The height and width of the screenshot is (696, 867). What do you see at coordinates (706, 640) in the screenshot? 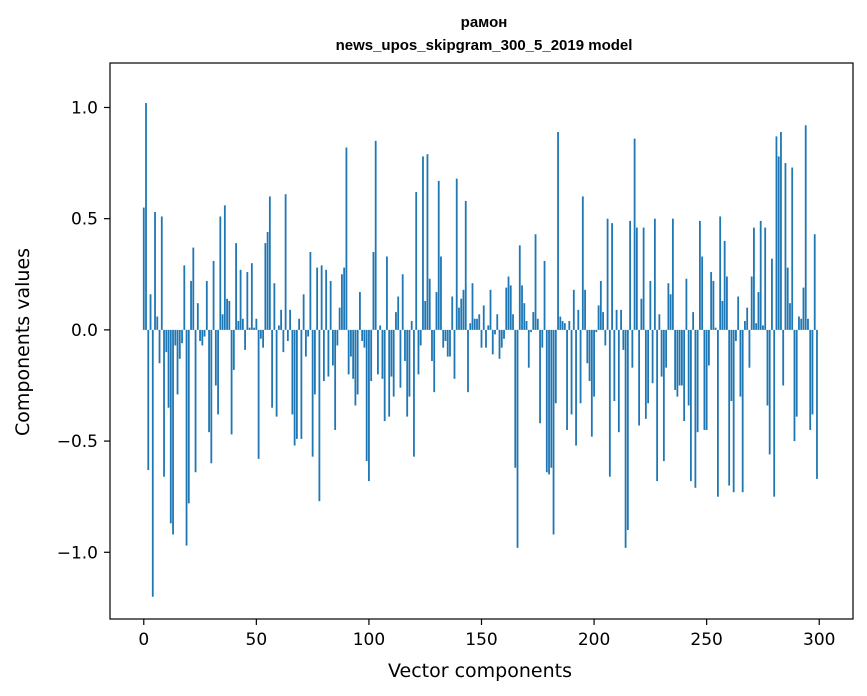
I see `x-tick-label: 250` at bounding box center [706, 640].